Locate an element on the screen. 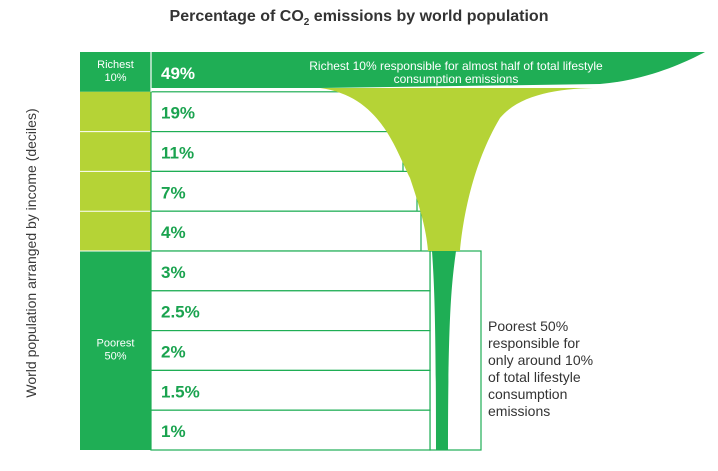 The height and width of the screenshot is (471, 718). richest-annotation: consumption emissions is located at coordinates (456, 79).